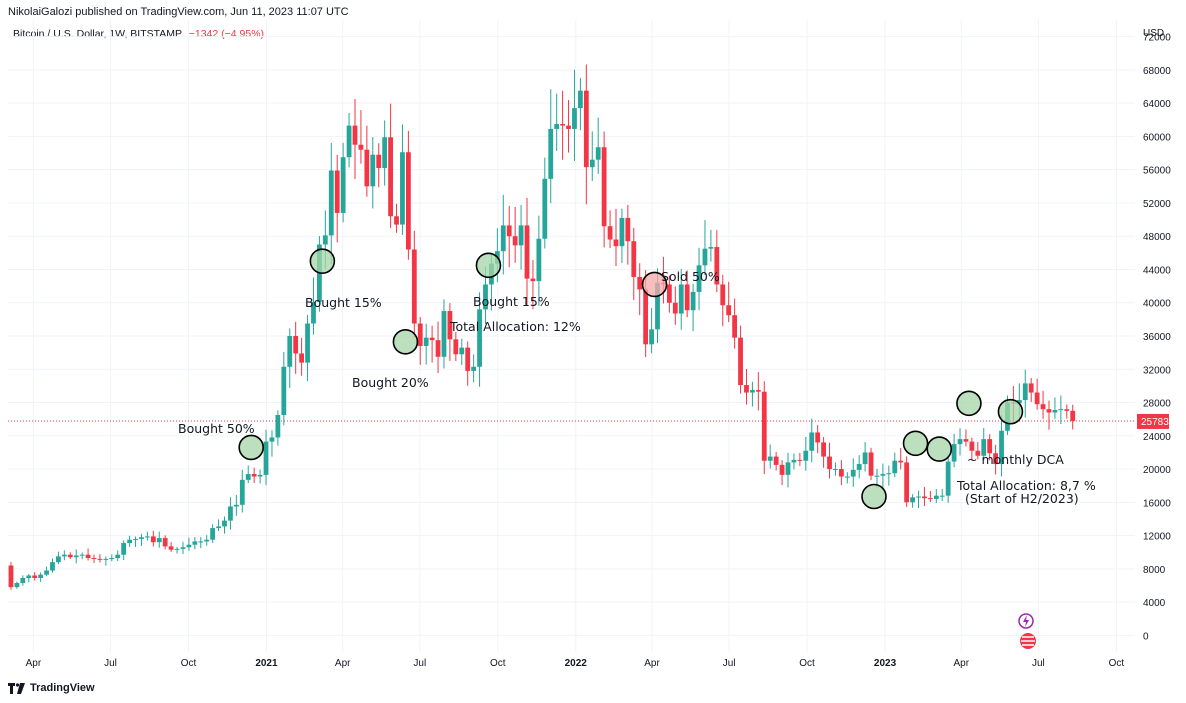 This screenshot has height=703, width=1186. Describe the element at coordinates (515, 326) in the screenshot. I see `label-total-allocation-12: Total Allocation: 12%` at that location.